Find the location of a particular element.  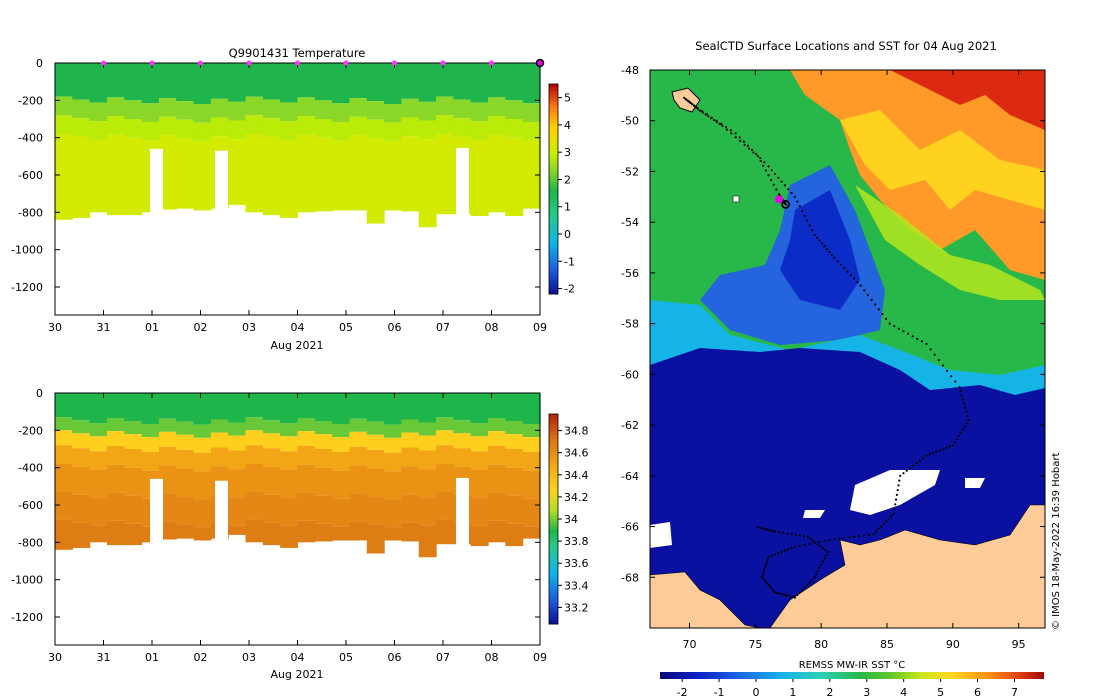

x-tick-label: 09 is located at coordinates (540, 657).